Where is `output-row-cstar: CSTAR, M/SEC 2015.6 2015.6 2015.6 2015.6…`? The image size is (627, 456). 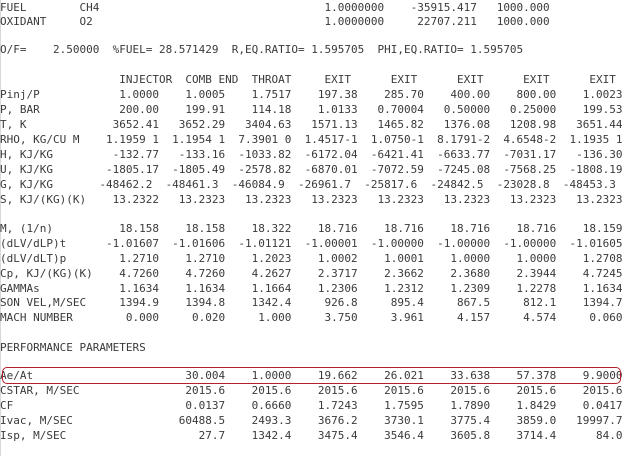 output-row-cstar: CSTAR, M/SEC 2015.6 2015.6 2015.6 2015.6… is located at coordinates (311, 390).